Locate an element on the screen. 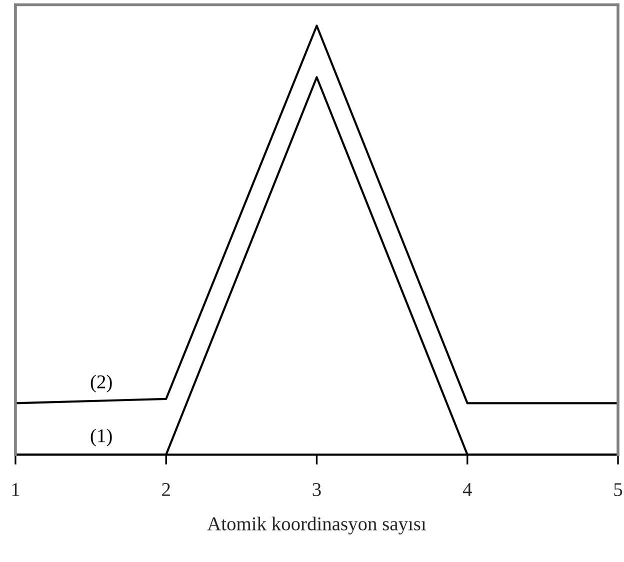 This screenshot has width=624, height=562. x-tick-label: 4 is located at coordinates (467, 489).